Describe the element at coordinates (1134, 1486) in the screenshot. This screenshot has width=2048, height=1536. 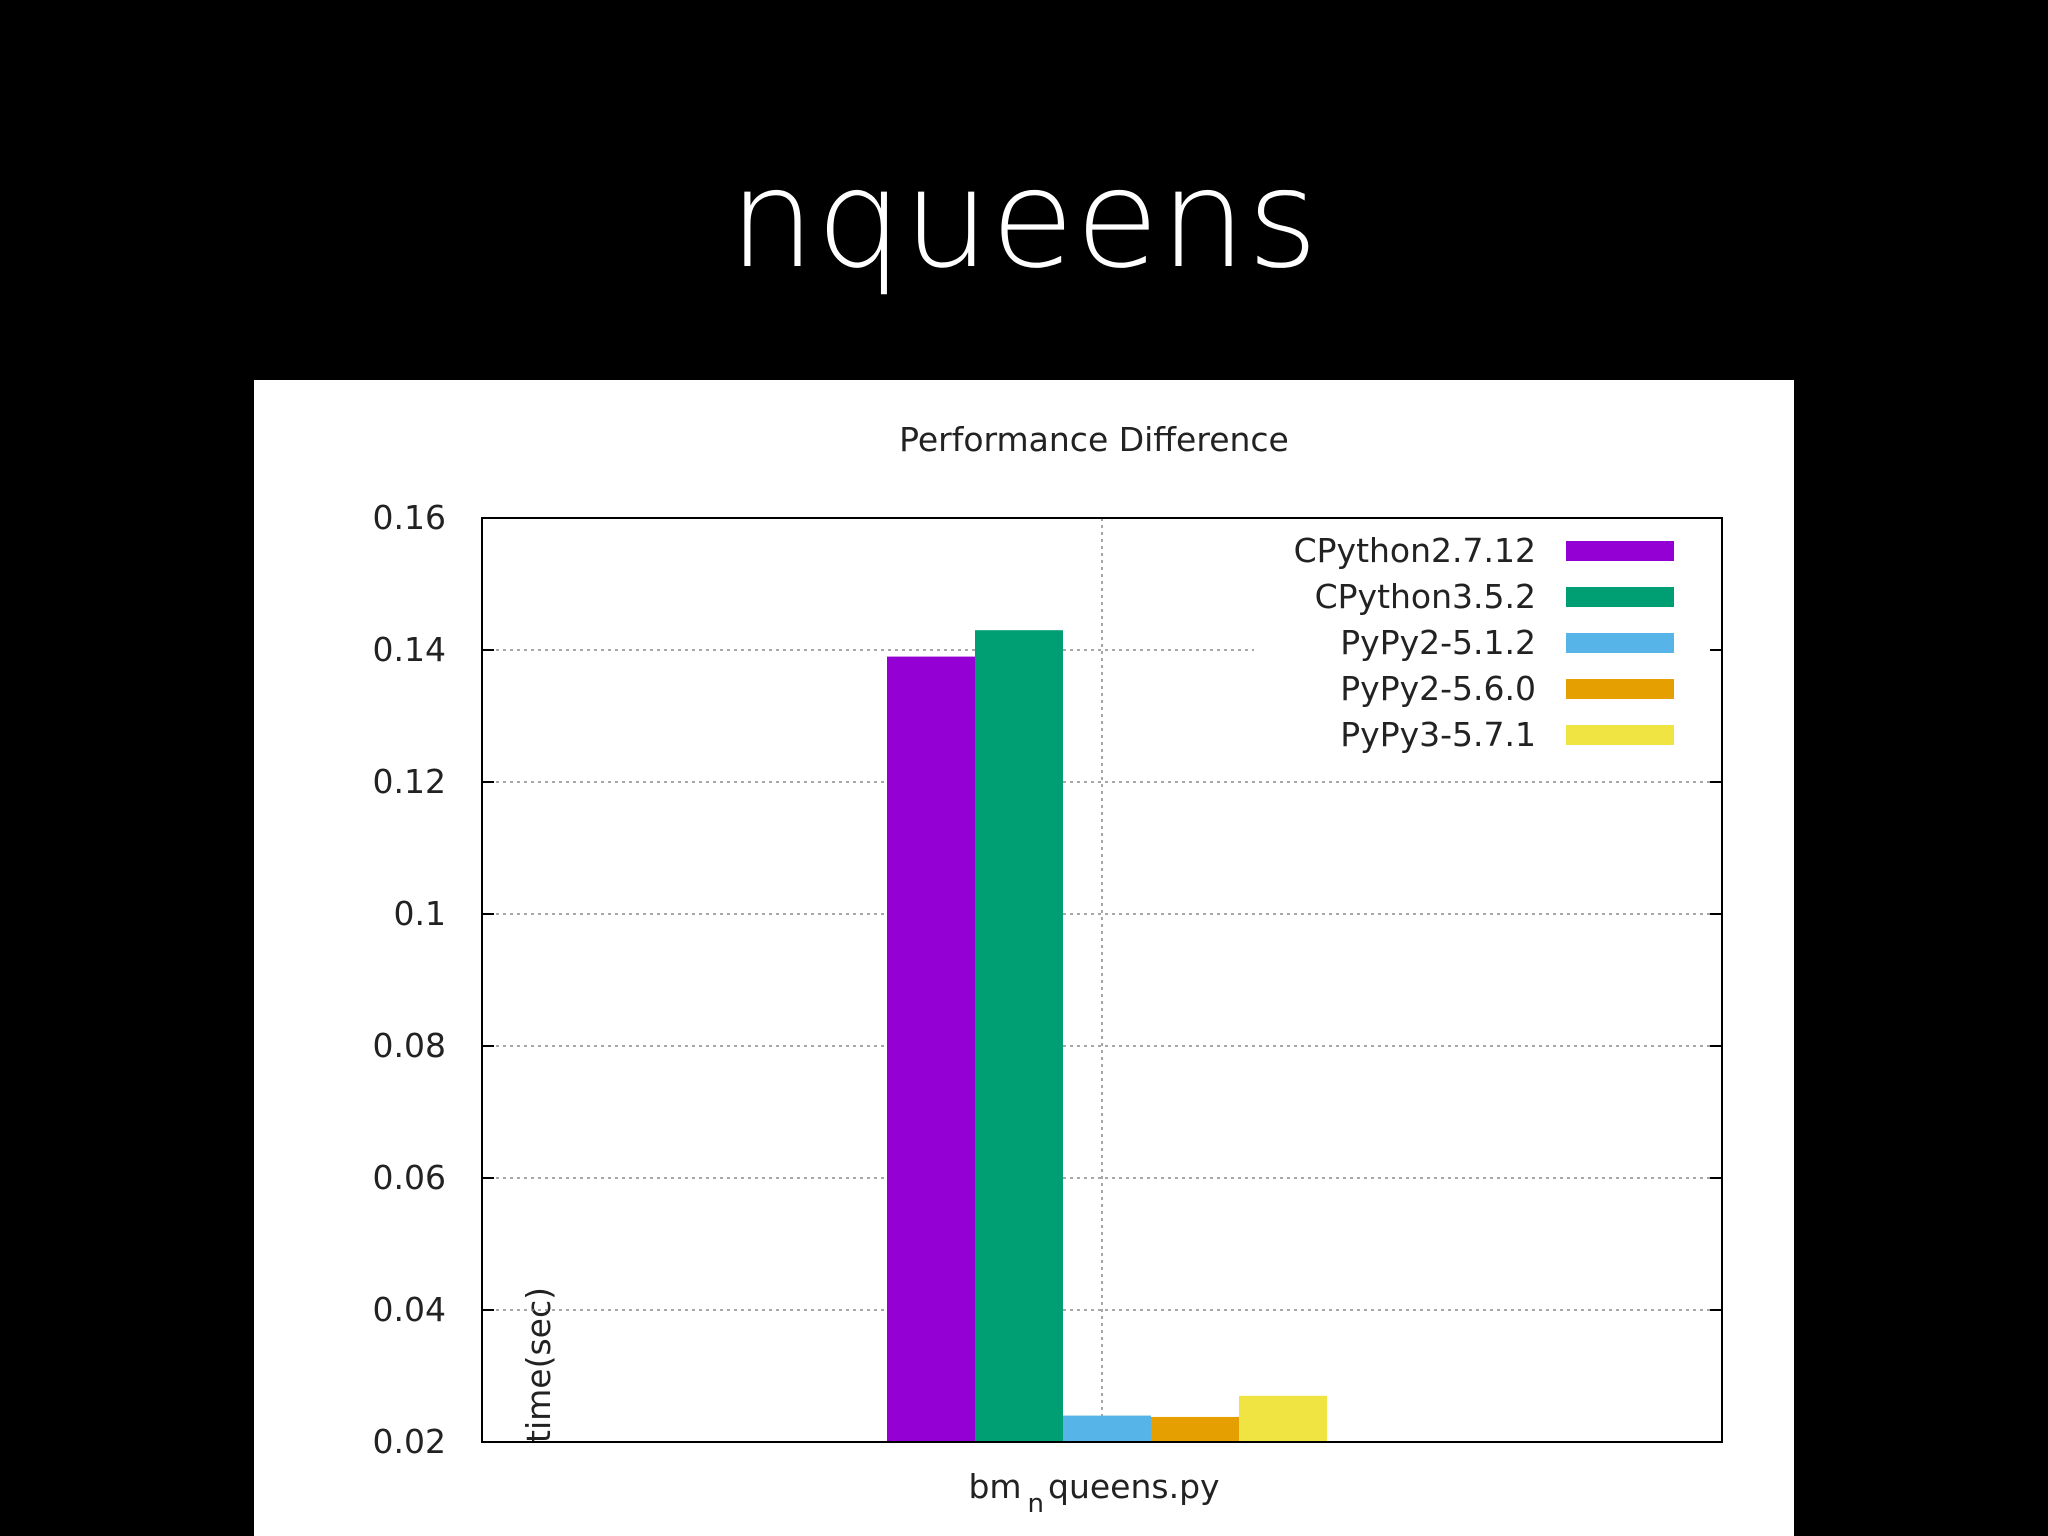
I see `x-tick-label-suffix: queens.py` at that location.